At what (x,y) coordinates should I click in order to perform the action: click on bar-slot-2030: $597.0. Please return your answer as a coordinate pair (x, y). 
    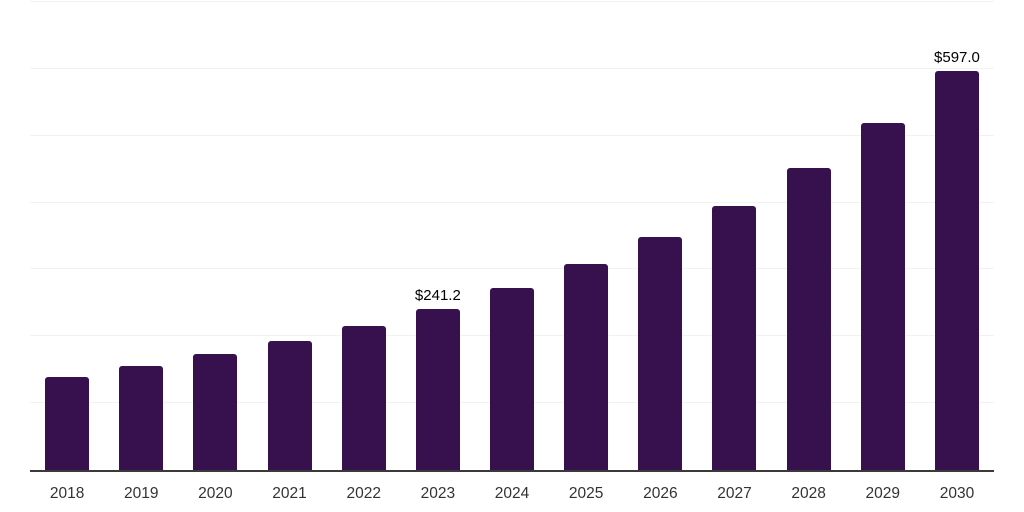
    Looking at the image, I should click on (957, 236).